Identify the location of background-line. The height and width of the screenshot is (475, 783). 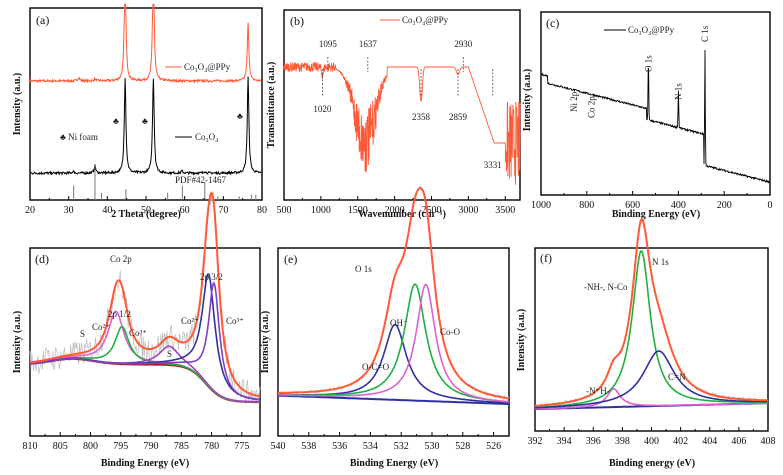
(393, 399).